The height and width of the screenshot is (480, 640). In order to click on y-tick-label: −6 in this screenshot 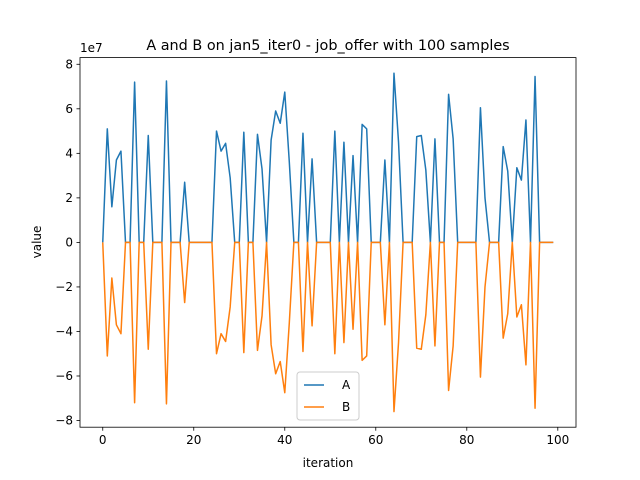, I will do `click(64, 376)`.